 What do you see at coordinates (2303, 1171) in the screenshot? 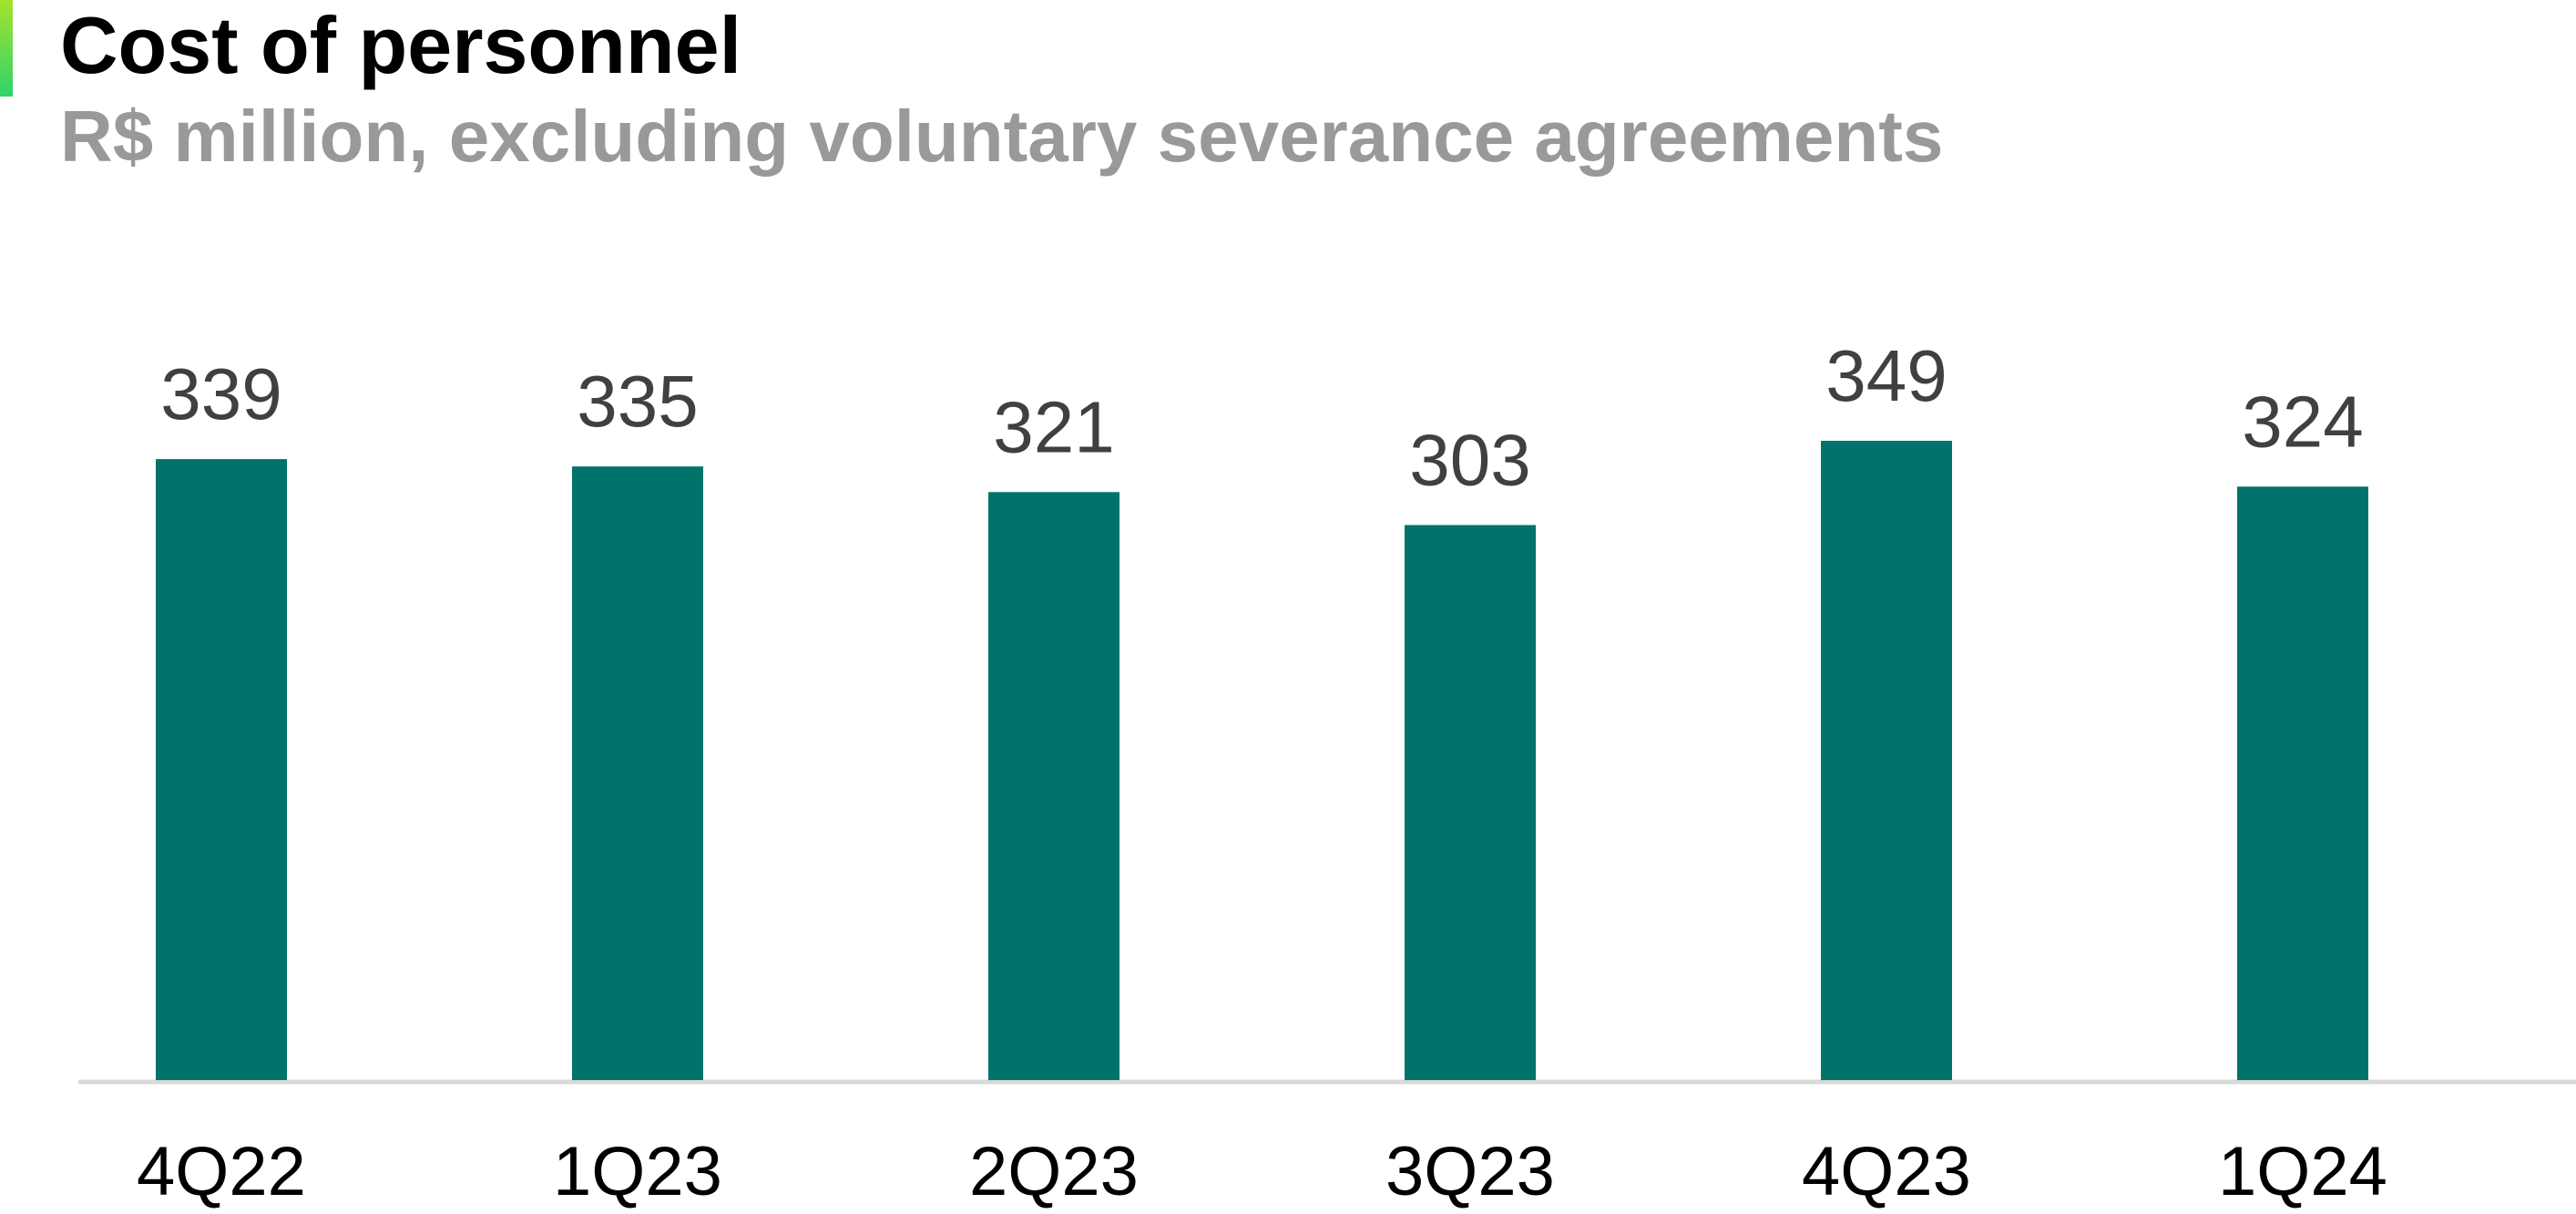
I see `x-tick-label-1Q24: 1Q24` at bounding box center [2303, 1171].